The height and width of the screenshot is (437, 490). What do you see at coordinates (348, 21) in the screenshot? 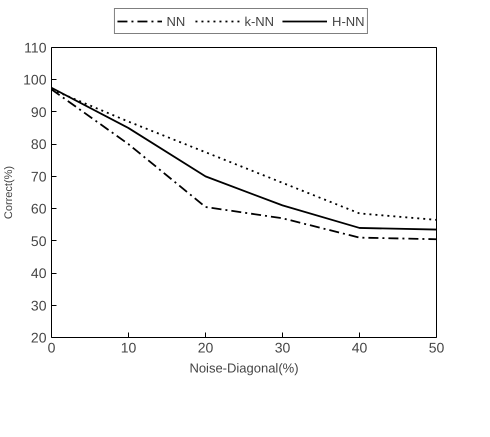
I see `legend-label: H-NN` at bounding box center [348, 21].